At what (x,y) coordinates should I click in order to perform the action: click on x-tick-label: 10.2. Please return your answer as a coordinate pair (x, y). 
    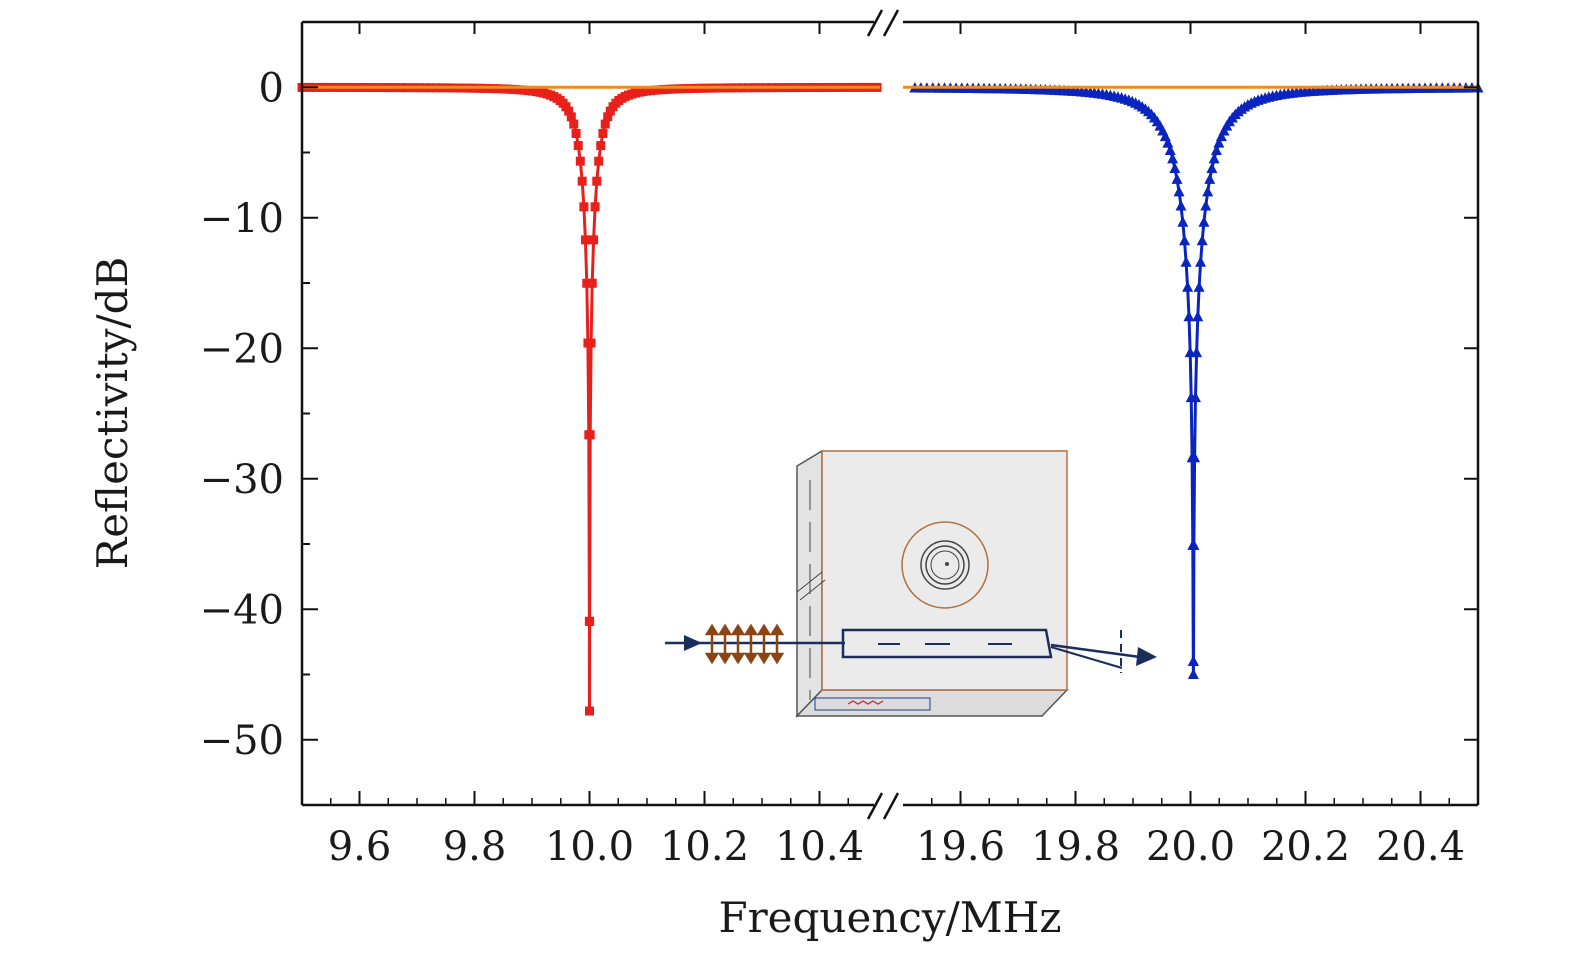
    Looking at the image, I should click on (704, 847).